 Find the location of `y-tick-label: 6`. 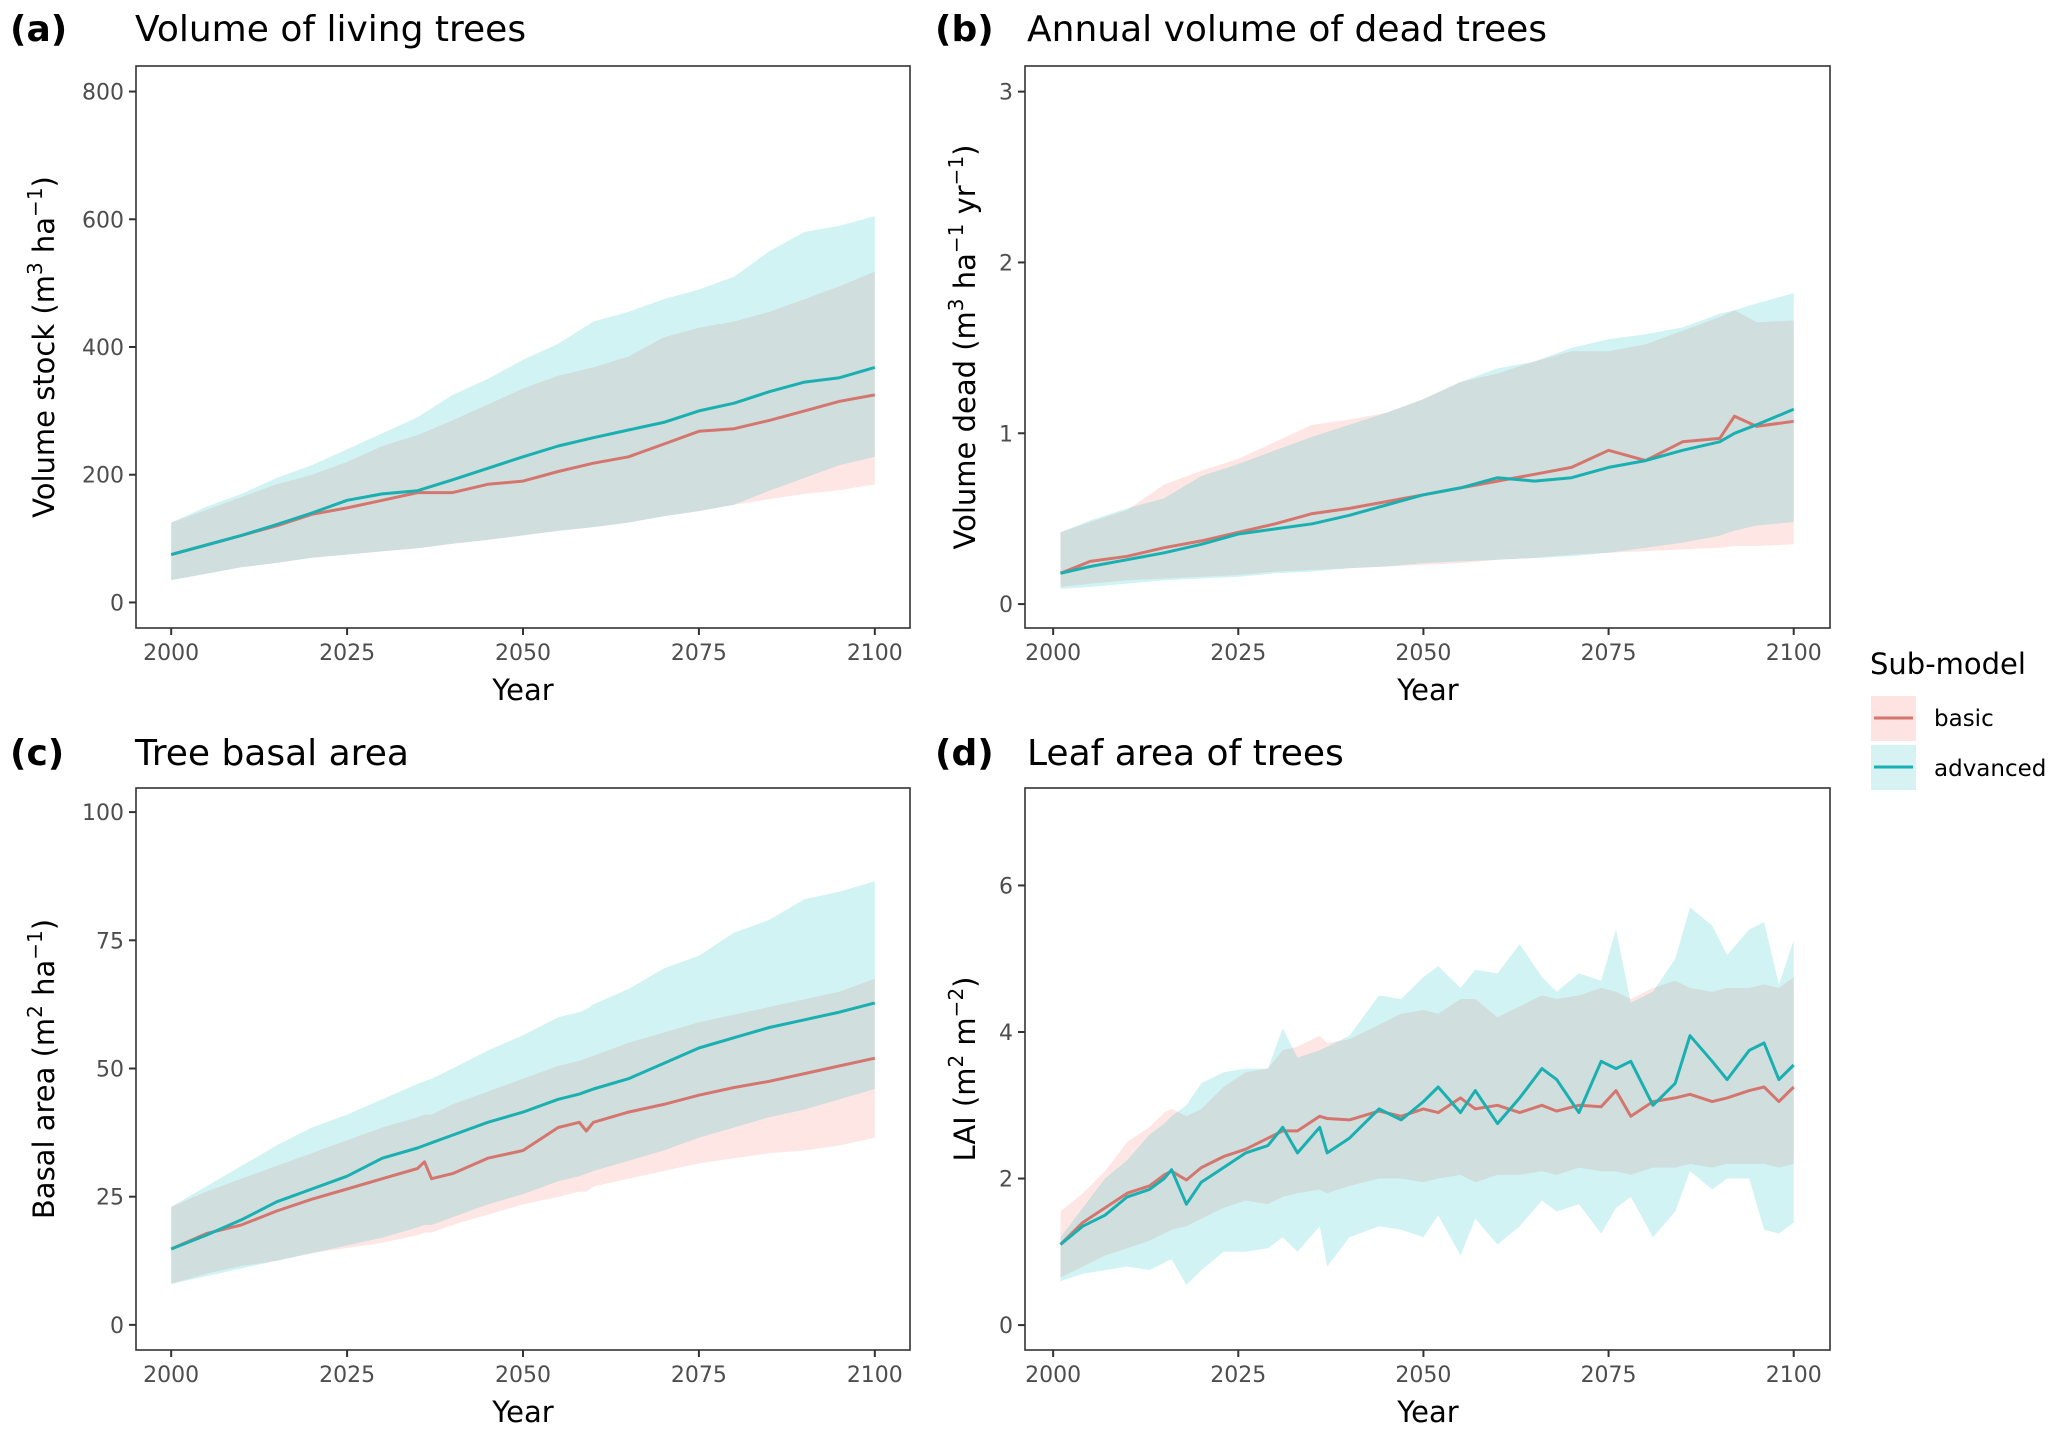

y-tick-label: 6 is located at coordinates (1006, 886).